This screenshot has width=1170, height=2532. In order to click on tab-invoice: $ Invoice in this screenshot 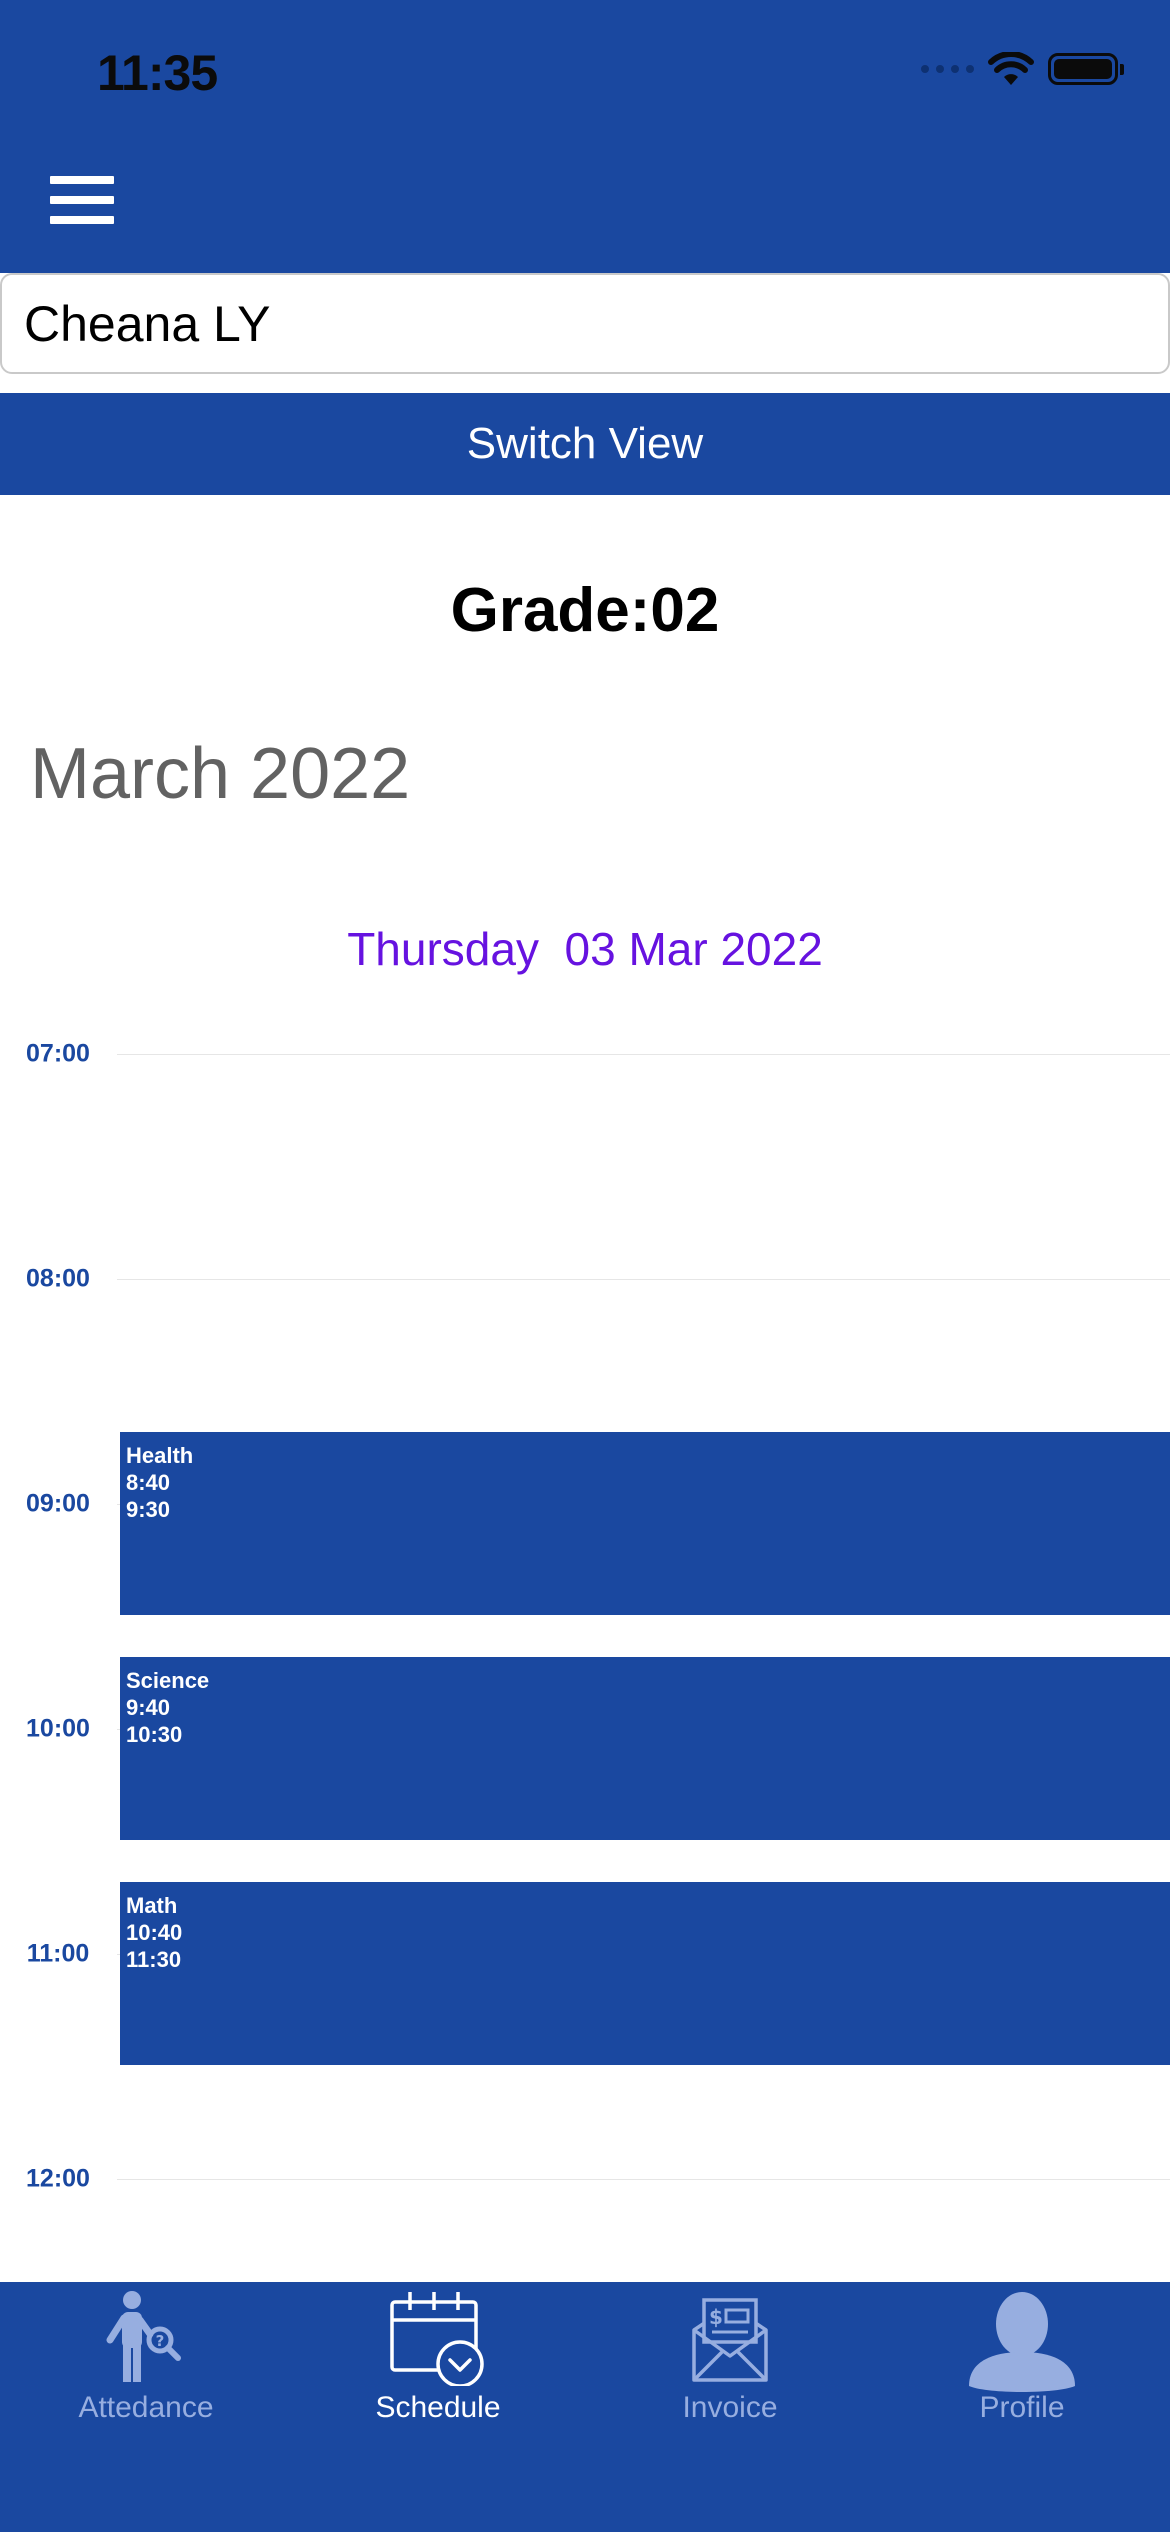, I will do `click(730, 2357)`.